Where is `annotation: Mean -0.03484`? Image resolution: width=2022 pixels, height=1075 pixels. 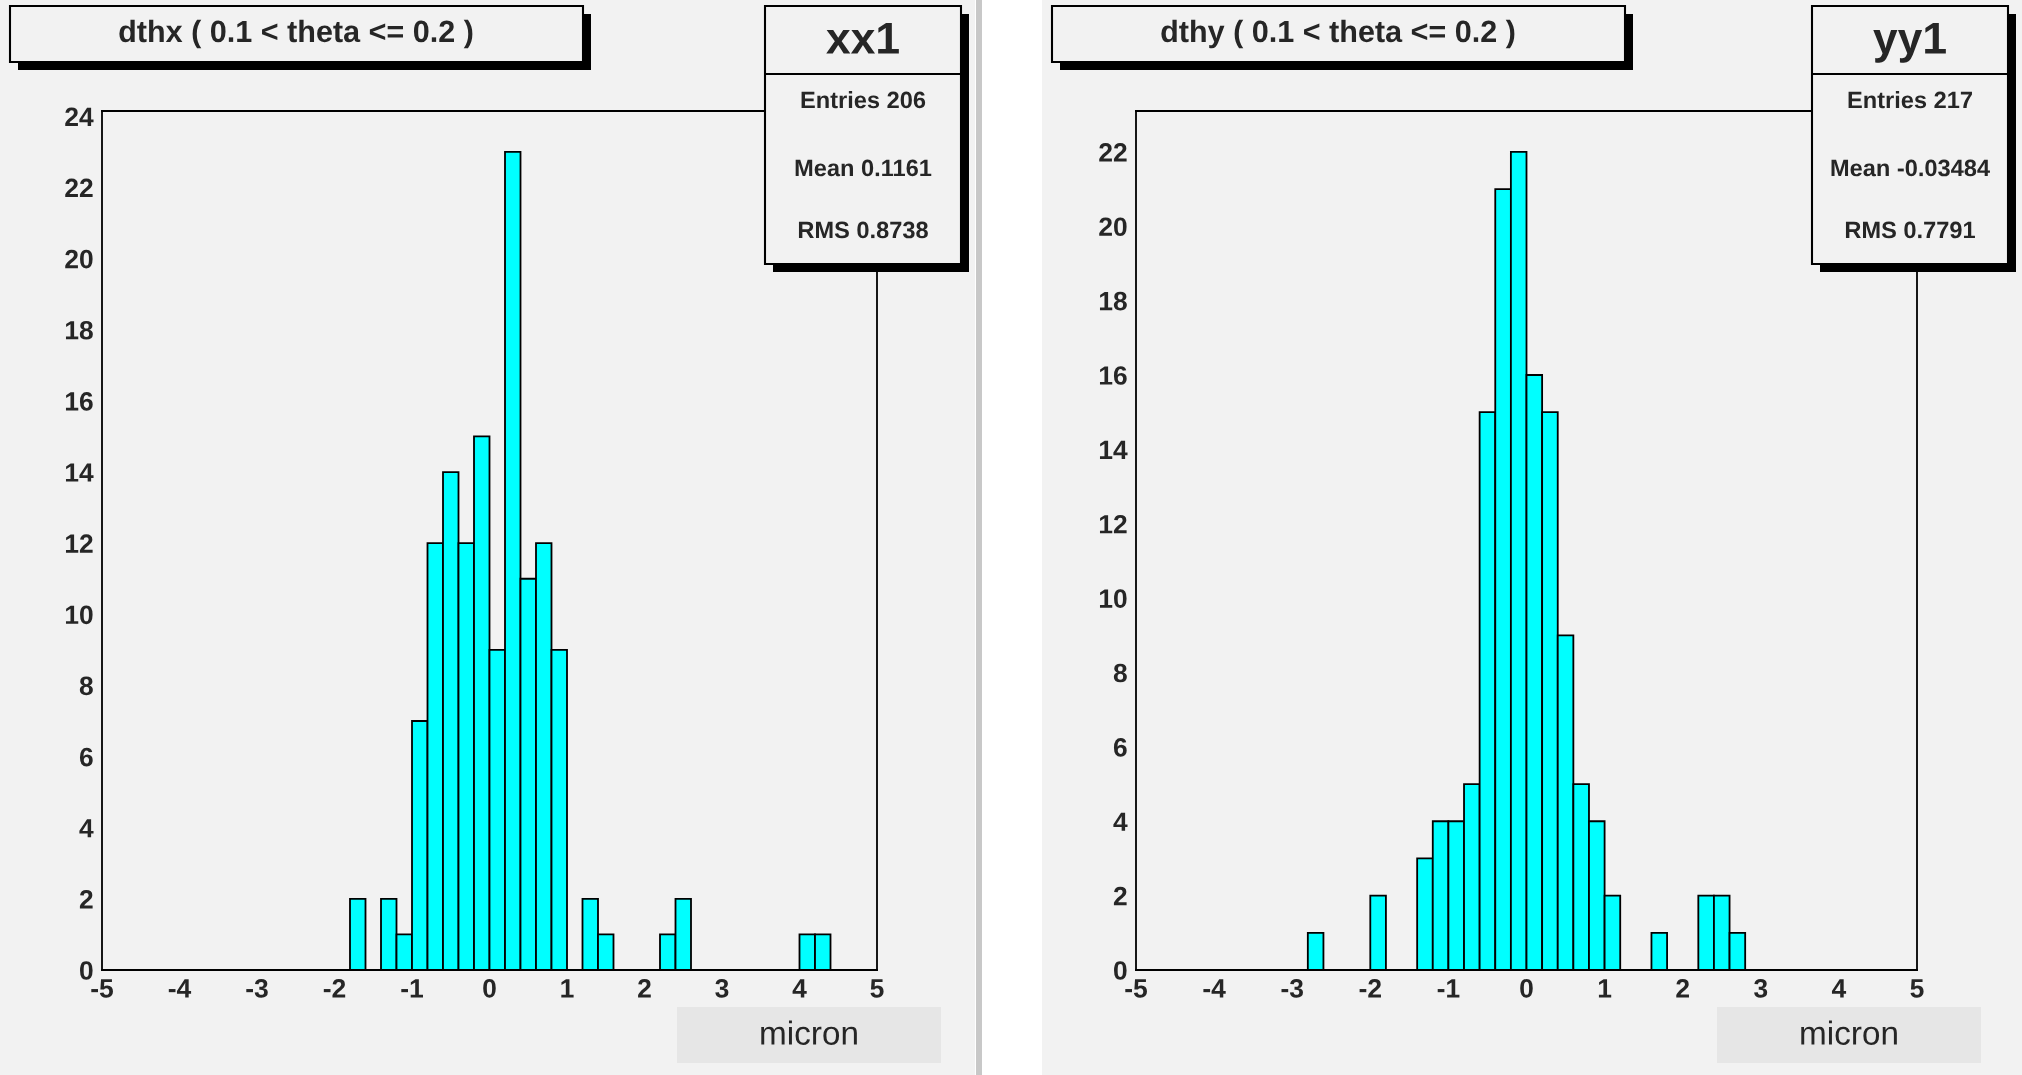 annotation: Mean -0.03484 is located at coordinates (1910, 168).